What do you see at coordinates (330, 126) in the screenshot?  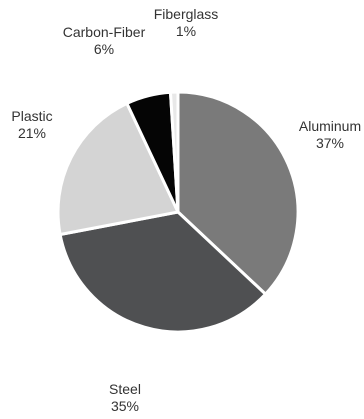 I see `slice-name: Aluminum` at bounding box center [330, 126].